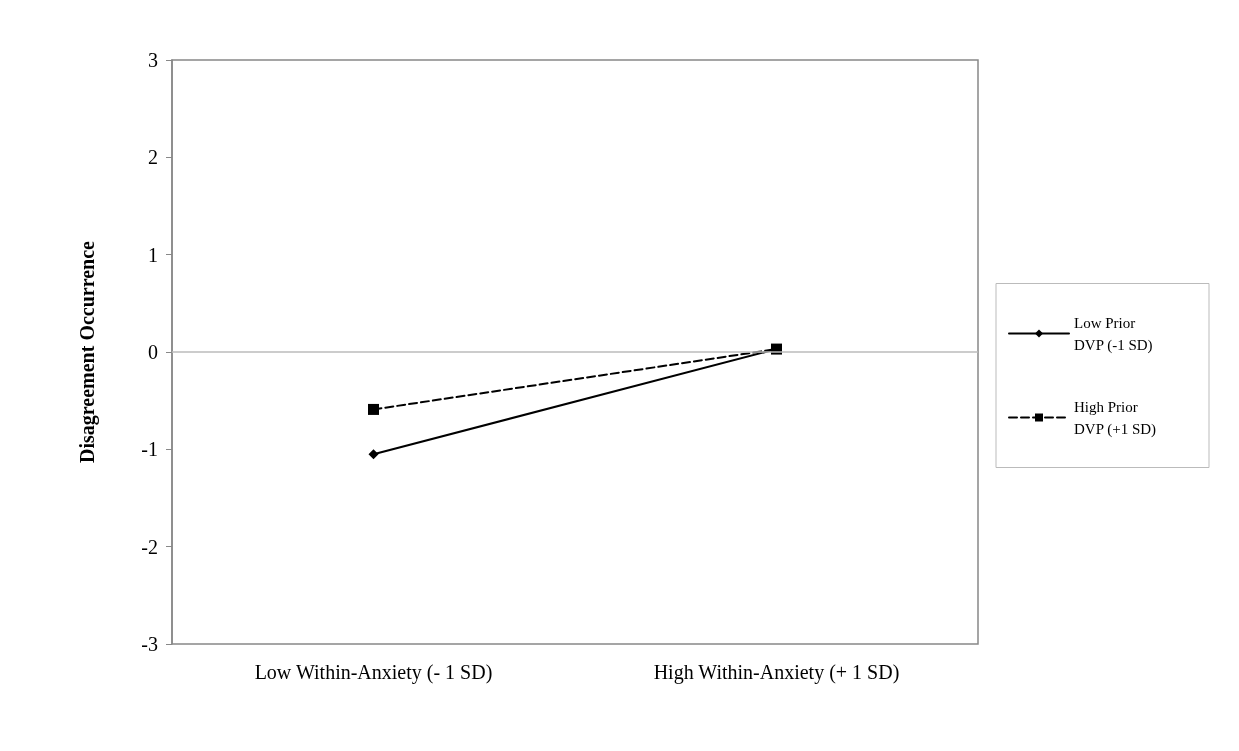  What do you see at coordinates (153, 157) in the screenshot?
I see `y-tick-label: 2` at bounding box center [153, 157].